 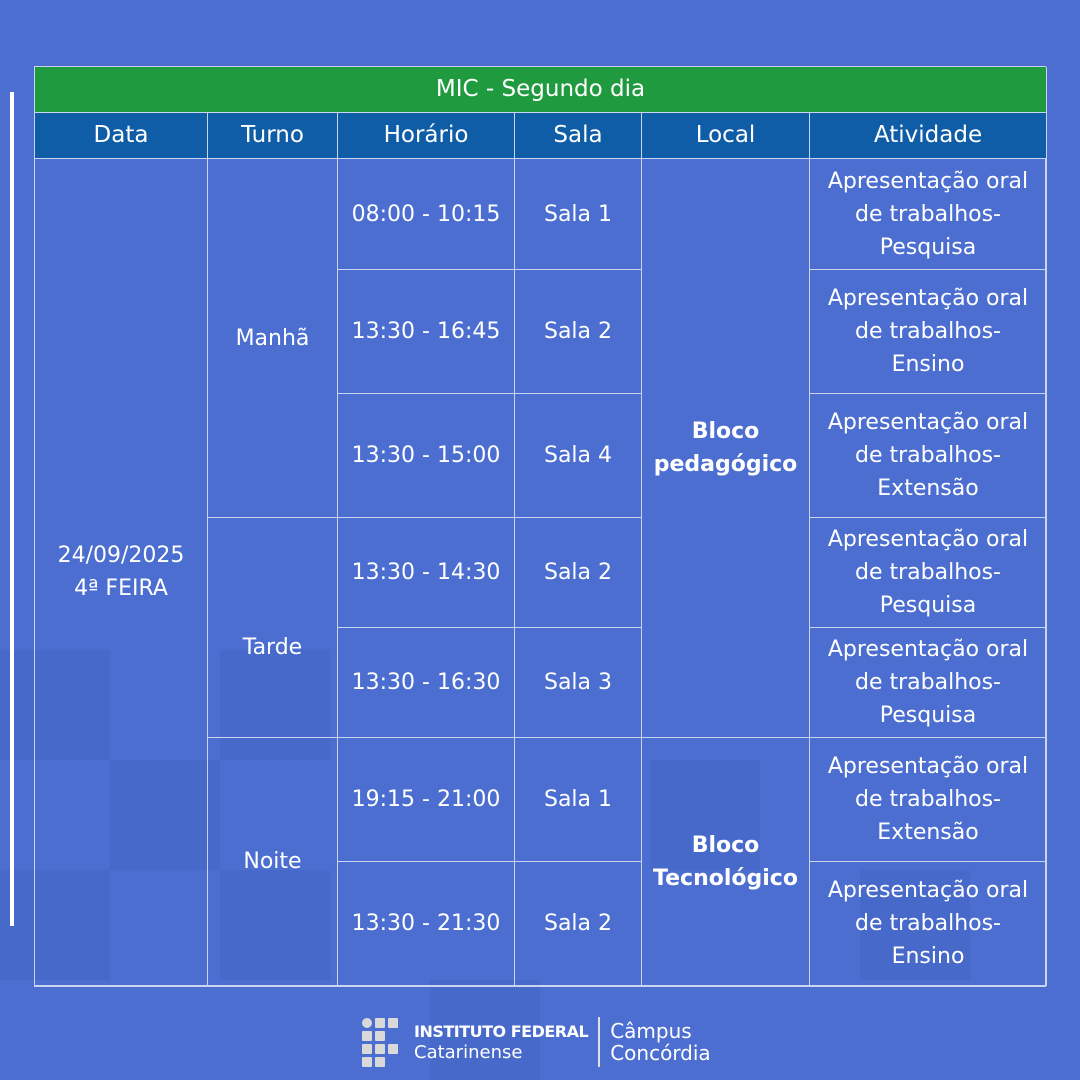 I want to click on table-title: MIC - Segundo dia, so click(x=541, y=90).